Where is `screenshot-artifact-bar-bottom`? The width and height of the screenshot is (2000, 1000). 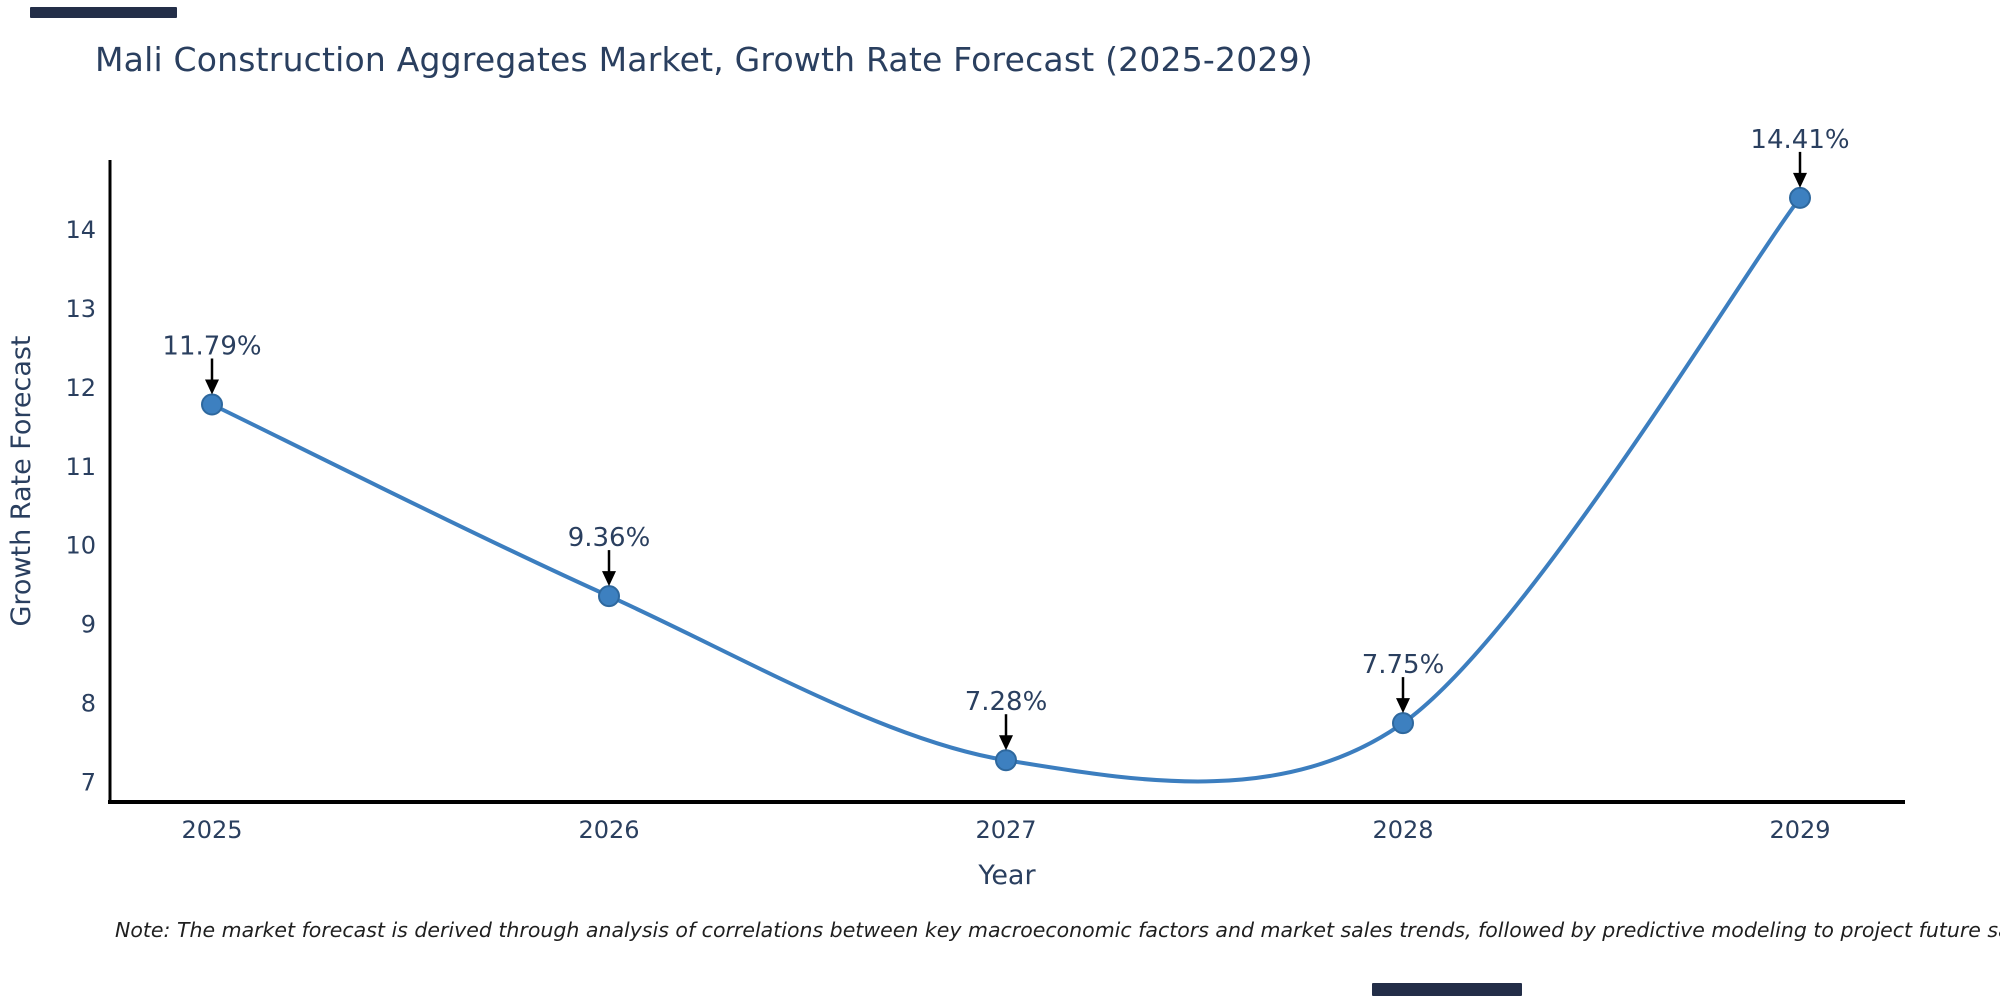 screenshot-artifact-bar-bottom is located at coordinates (1447, 989).